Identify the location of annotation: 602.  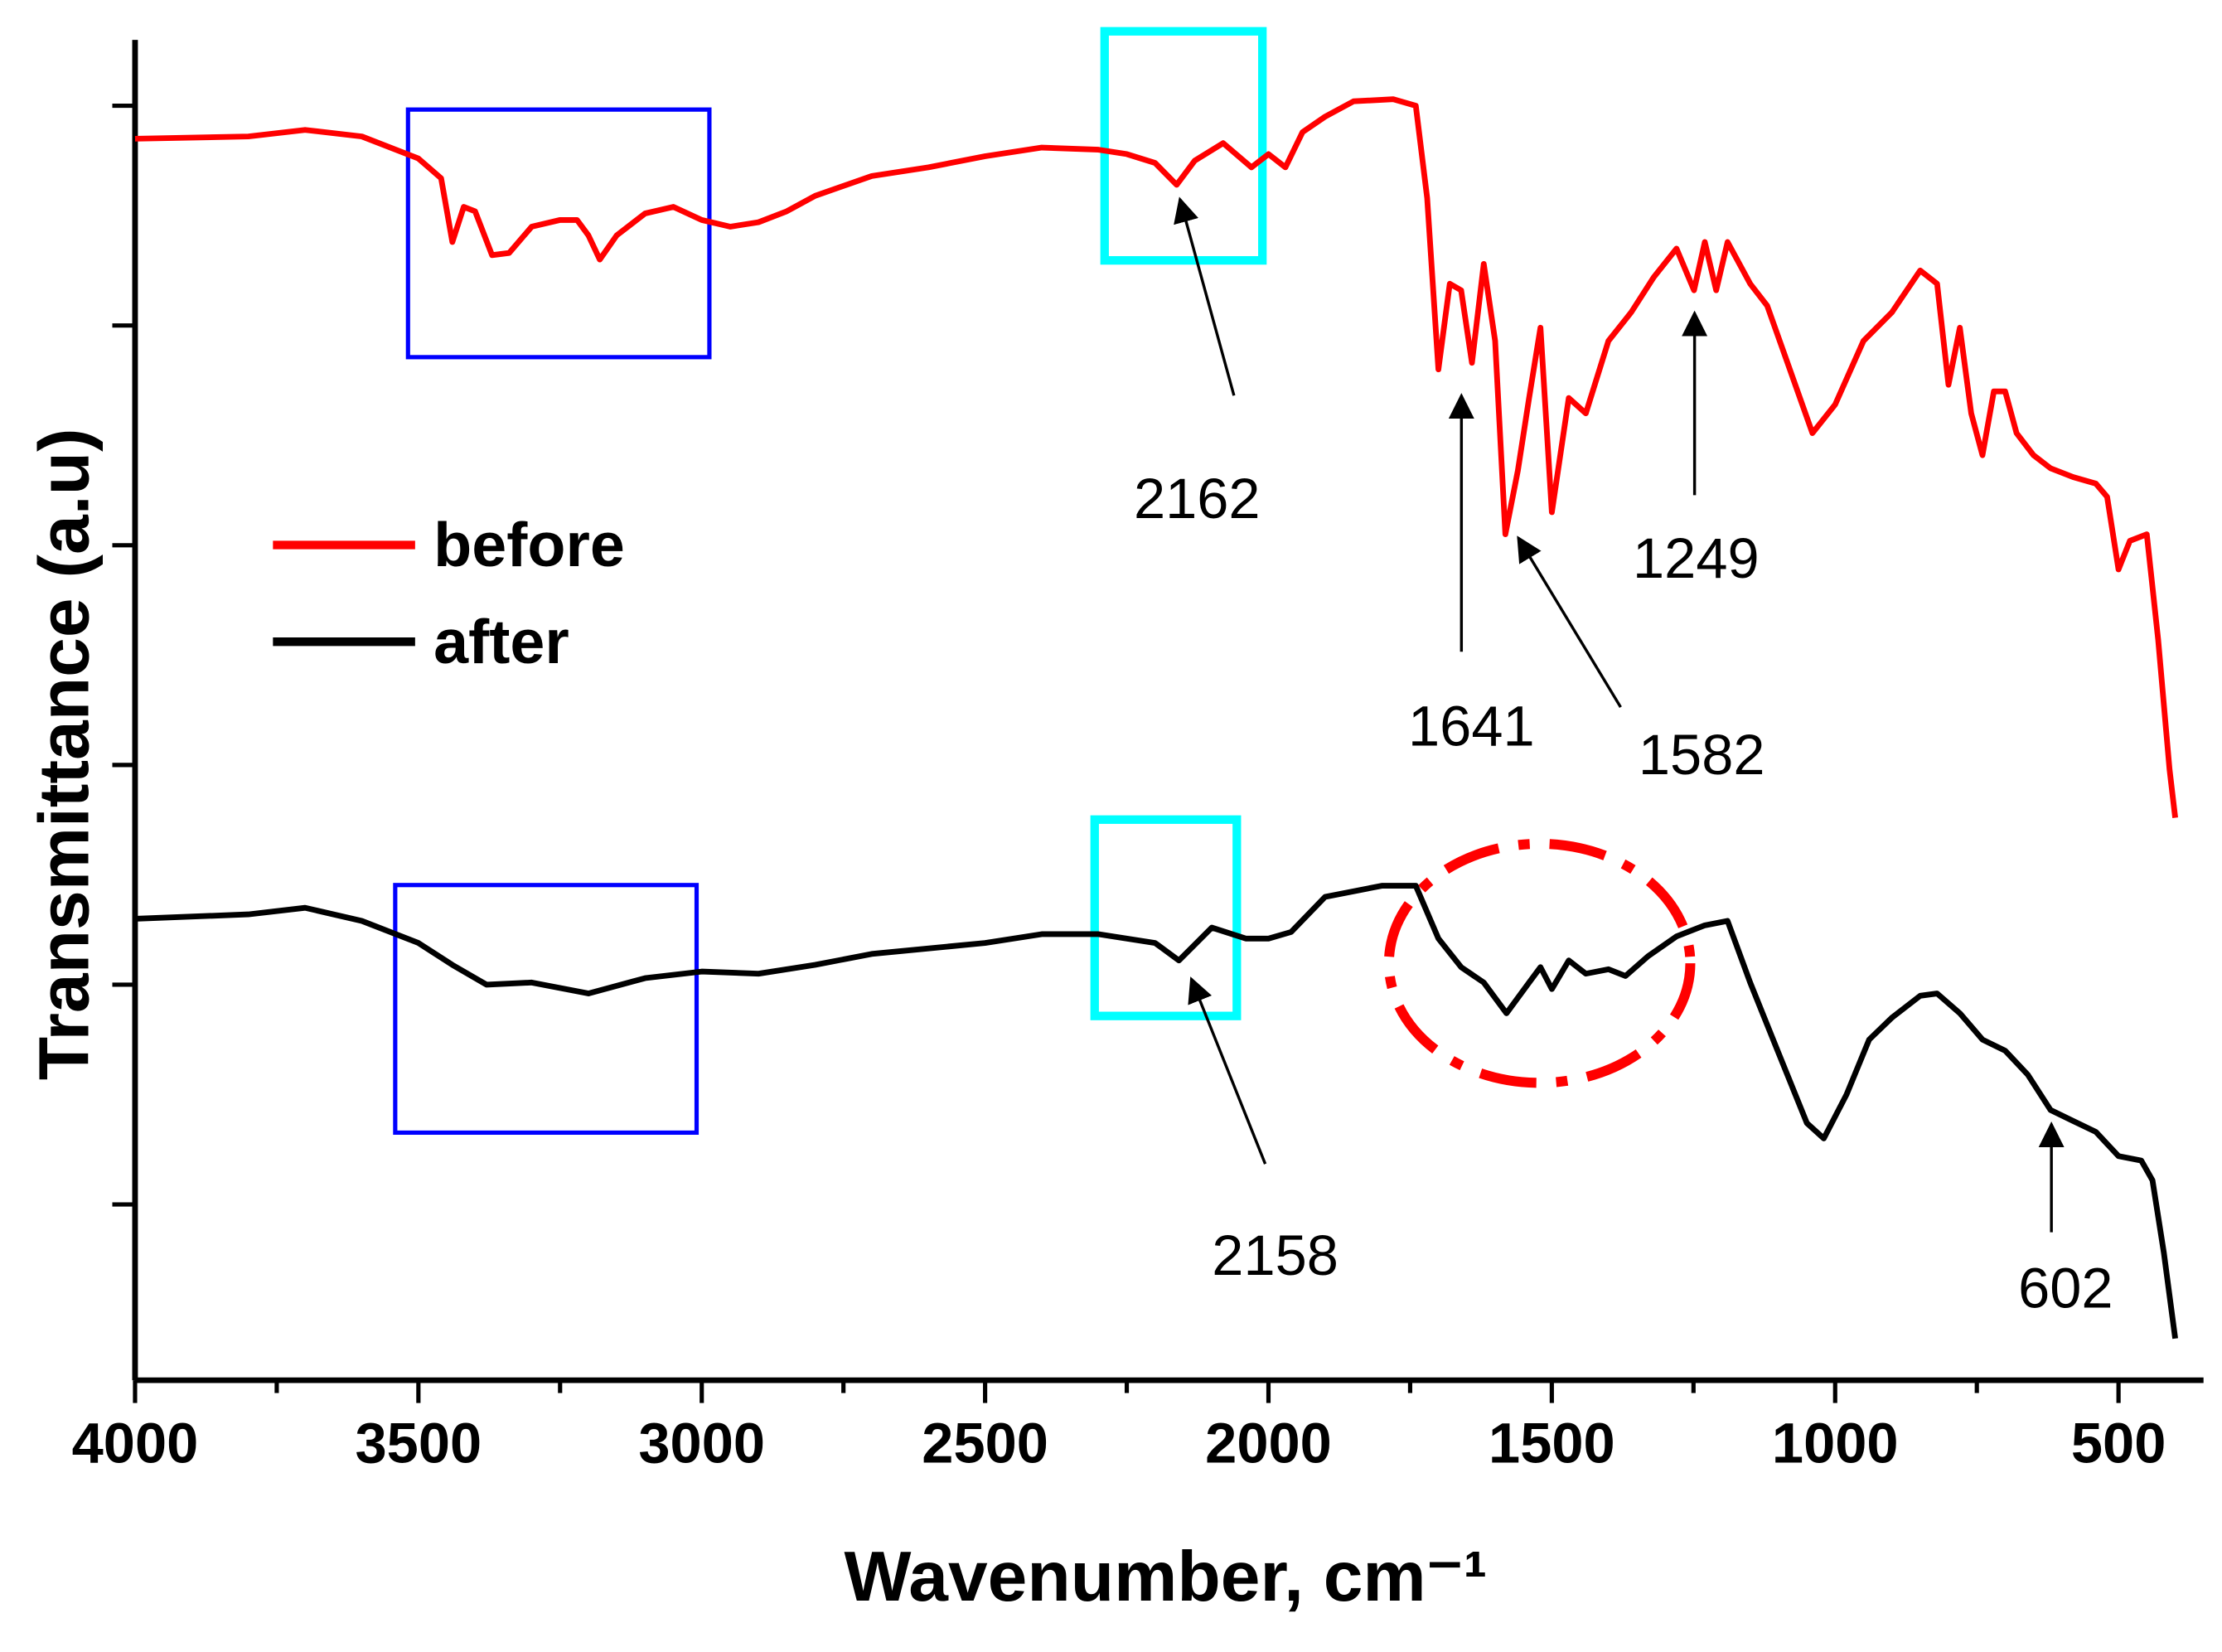
(2066, 1288).